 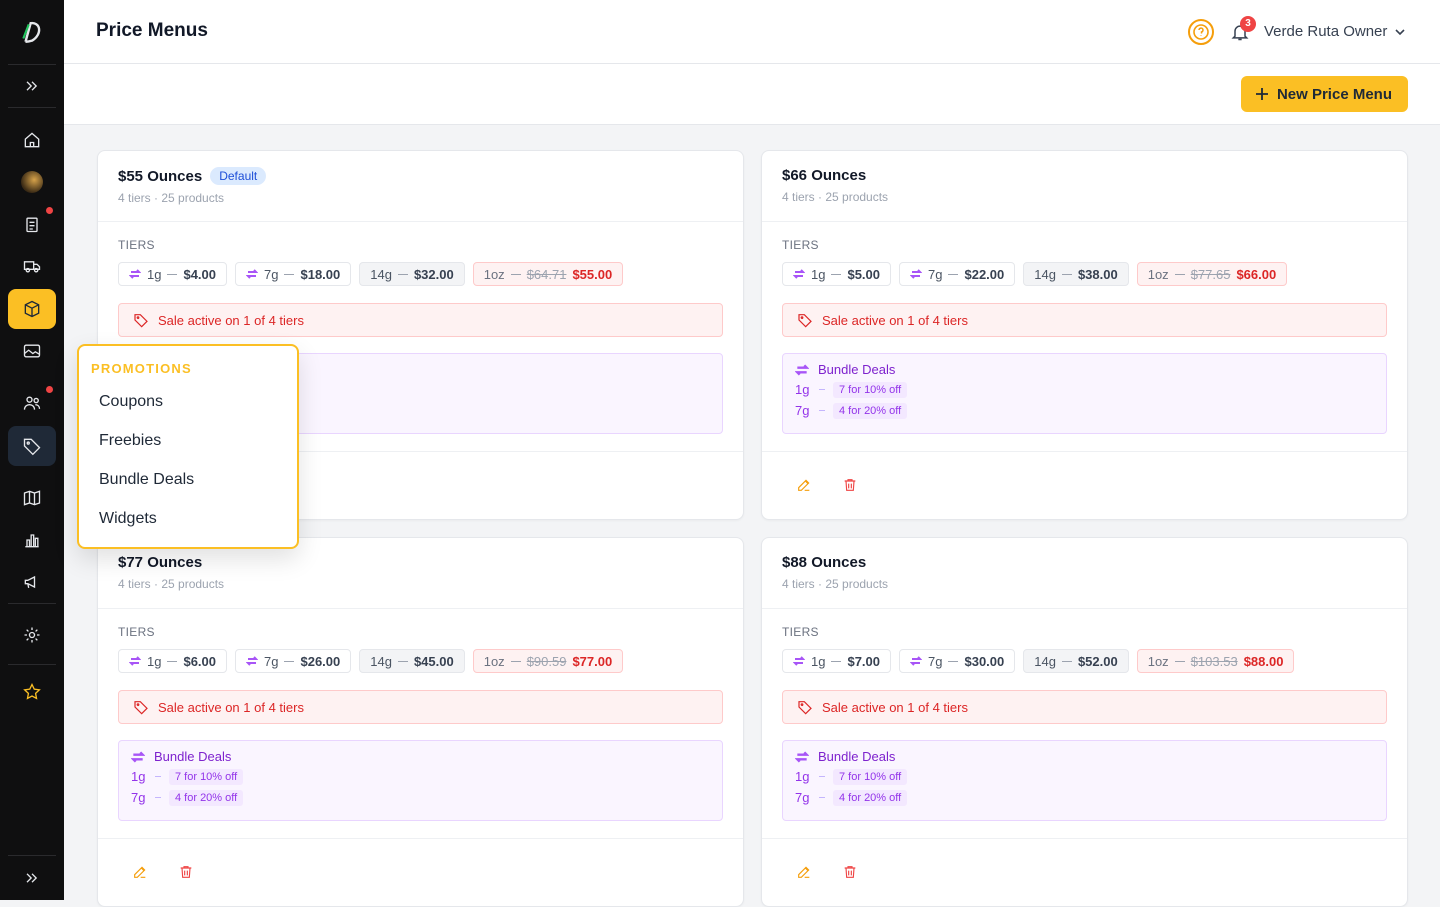 I want to click on new-price-menu-button: New Price Menu, so click(x=1324, y=94).